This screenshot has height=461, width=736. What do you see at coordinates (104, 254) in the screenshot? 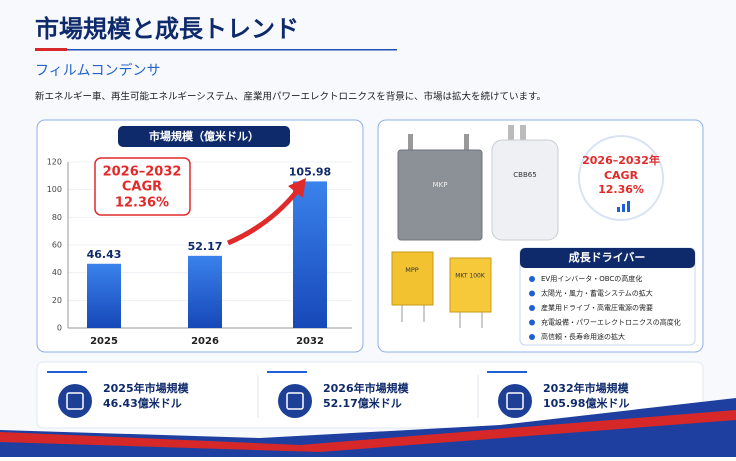
I see `bar-value-label: 46.43` at bounding box center [104, 254].